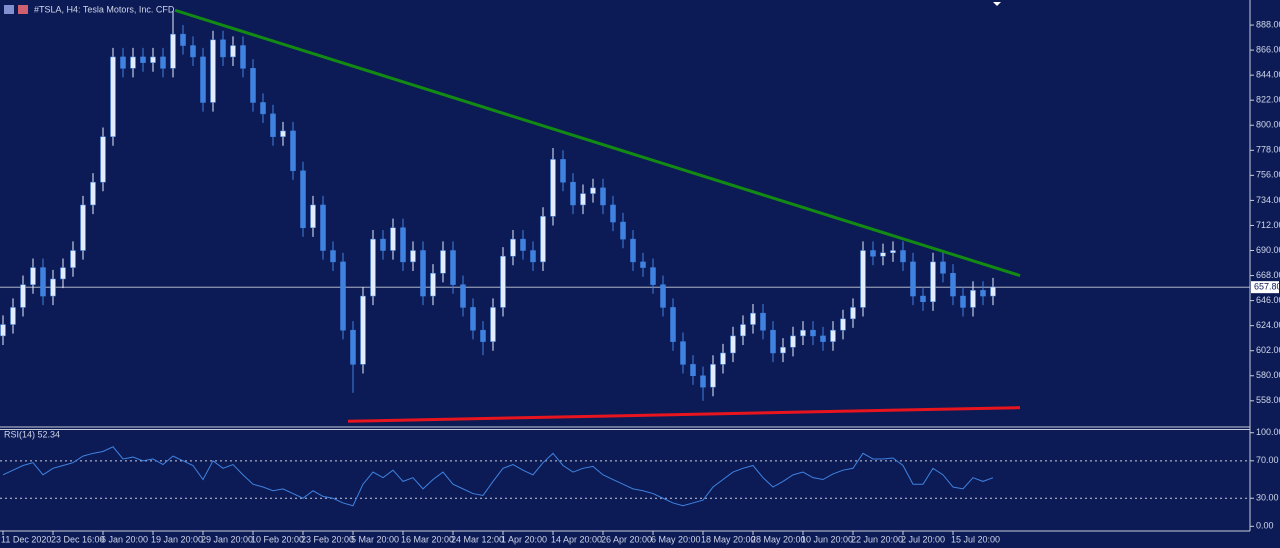 This screenshot has width=1280, height=548. I want to click on rsi-line, so click(498, 476).